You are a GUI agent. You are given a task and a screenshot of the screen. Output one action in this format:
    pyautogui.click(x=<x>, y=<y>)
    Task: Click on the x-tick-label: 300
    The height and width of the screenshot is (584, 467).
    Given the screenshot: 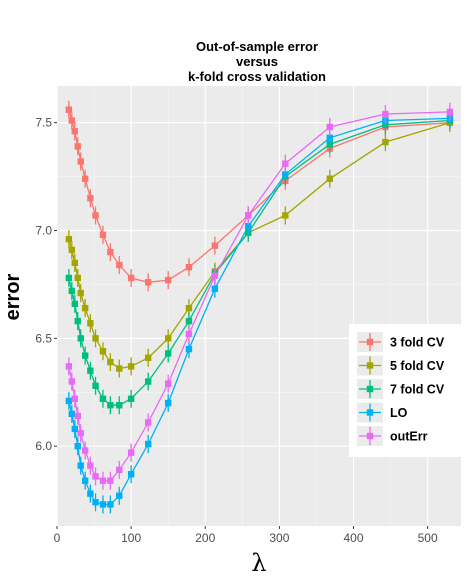 What is the action you would take?
    pyautogui.click(x=279, y=538)
    